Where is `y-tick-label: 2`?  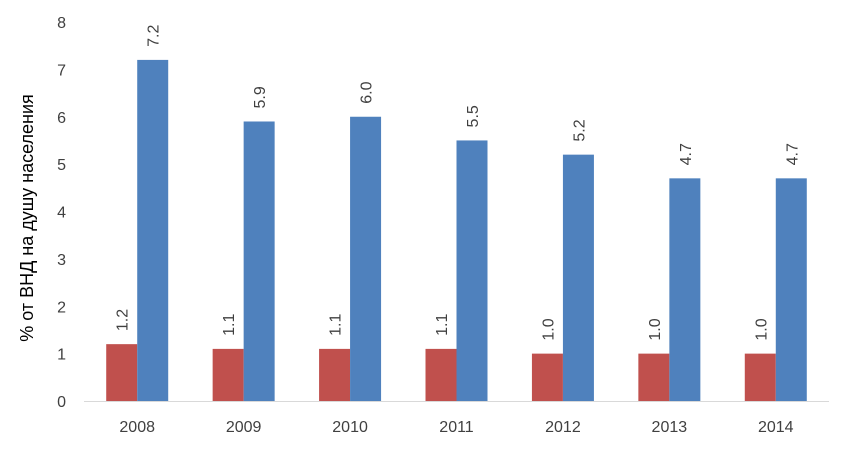 y-tick-label: 2 is located at coordinates (61, 307).